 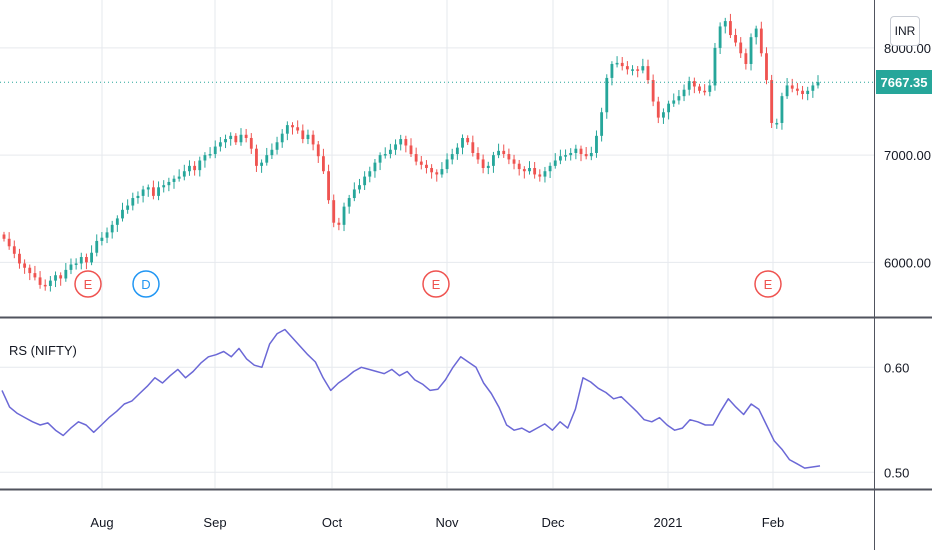 I want to click on event-marker-label: D, so click(x=145, y=284).